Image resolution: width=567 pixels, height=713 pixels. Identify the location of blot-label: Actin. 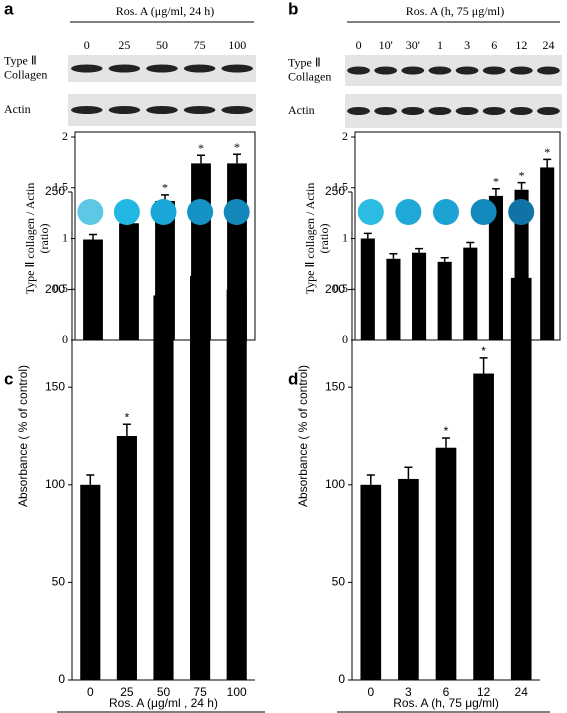
(17, 109).